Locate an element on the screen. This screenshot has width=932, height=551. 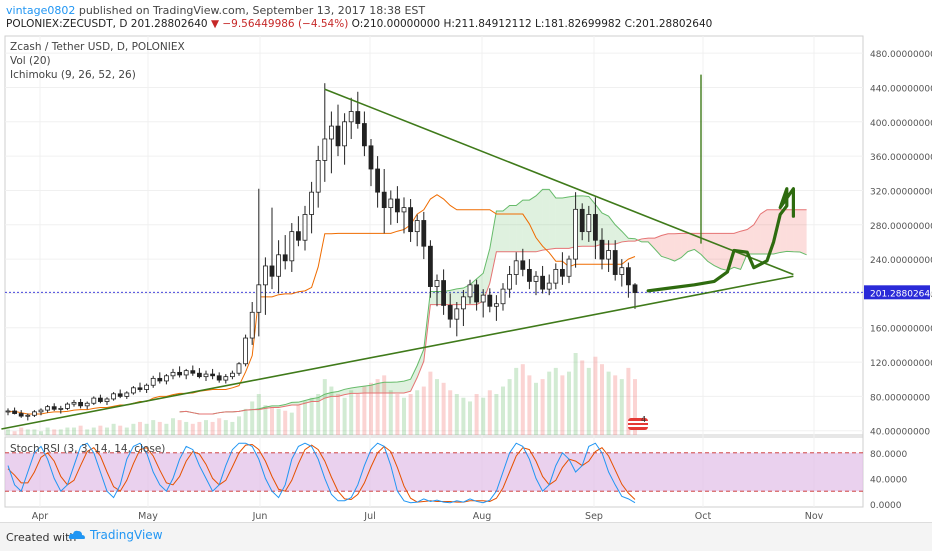
flag-count: 4 is located at coordinates (643, 419).